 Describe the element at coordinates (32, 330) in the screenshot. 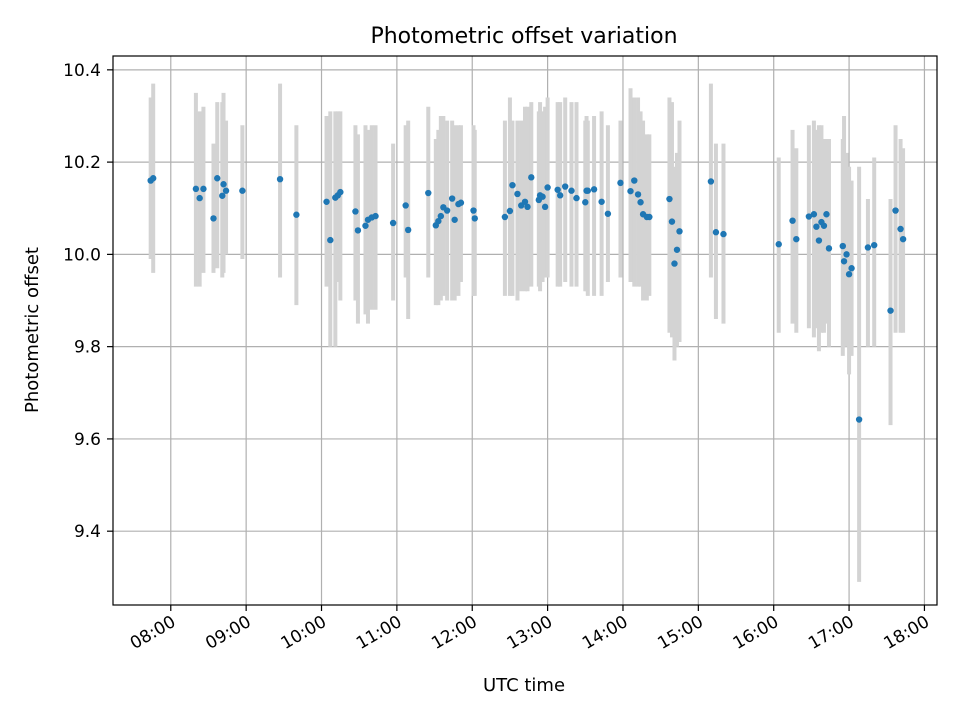

I see `y-axis-label: Photometric offset` at that location.